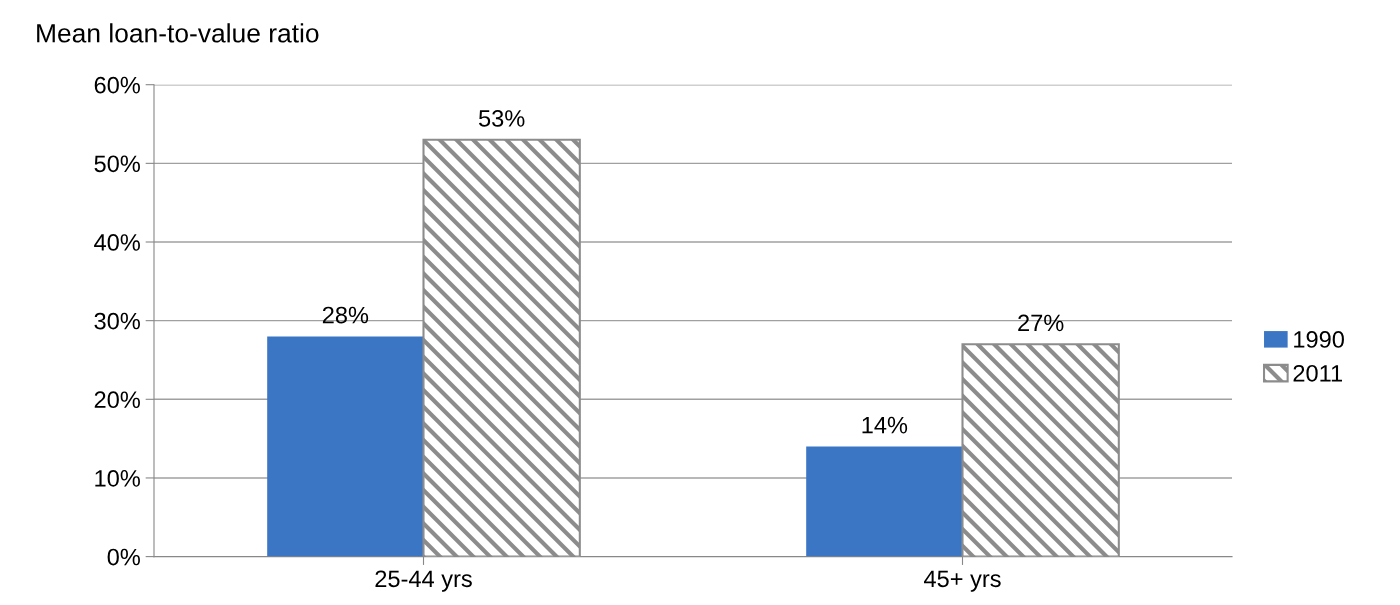  I want to click on x-tick-label: 25-44 yrs, so click(423, 581).